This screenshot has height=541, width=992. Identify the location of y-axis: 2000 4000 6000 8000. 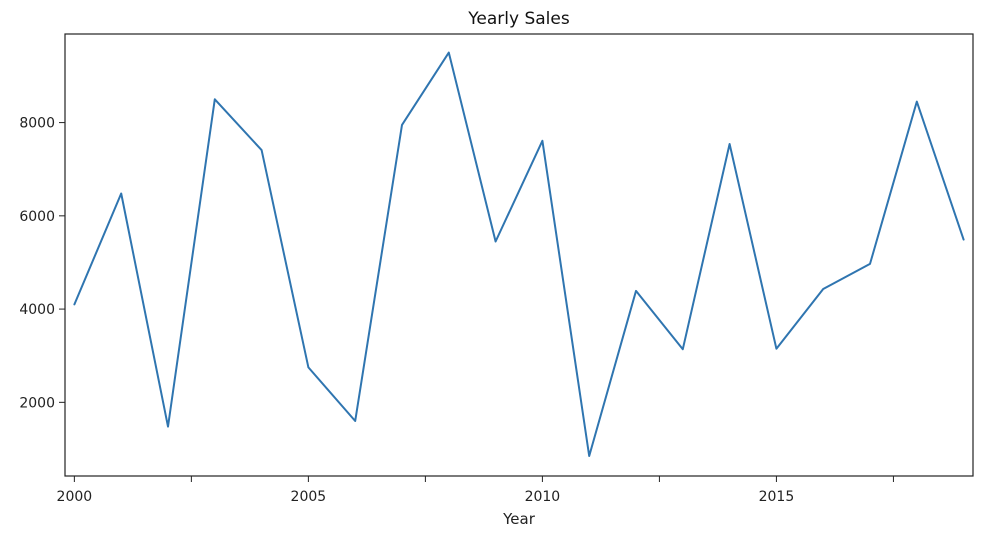
(42, 263).